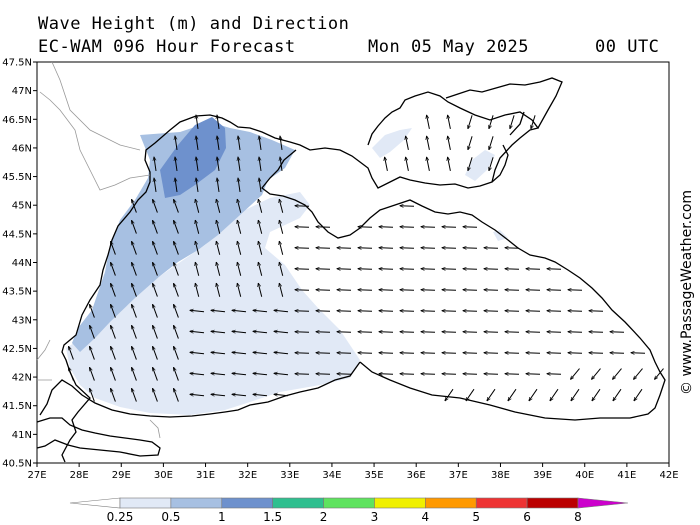  What do you see at coordinates (205, 475) in the screenshot?
I see `lon-tick-label: 31E` at bounding box center [205, 475].